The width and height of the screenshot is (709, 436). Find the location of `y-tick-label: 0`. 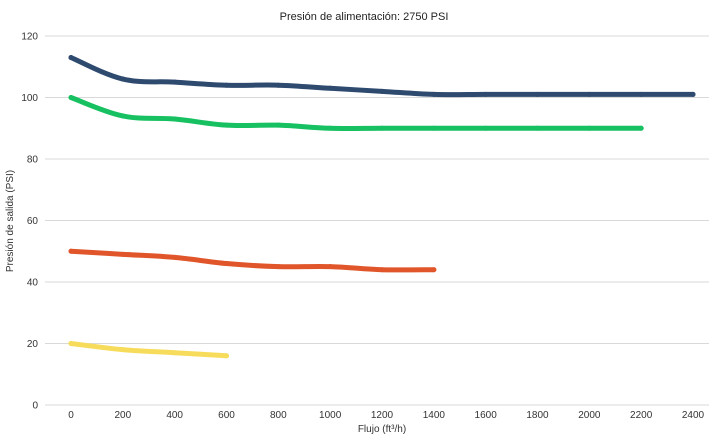

y-tick-label: 0 is located at coordinates (35, 406).